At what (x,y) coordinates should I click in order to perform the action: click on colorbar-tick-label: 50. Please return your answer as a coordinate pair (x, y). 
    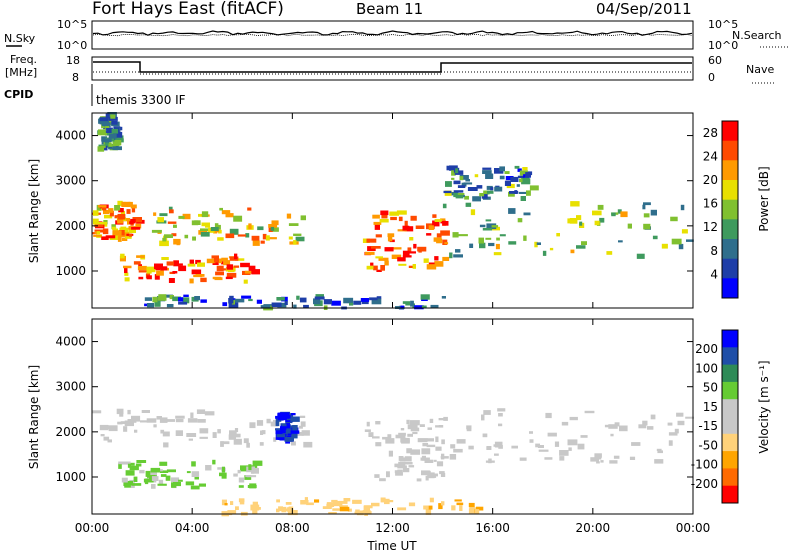
    Looking at the image, I should click on (710, 388).